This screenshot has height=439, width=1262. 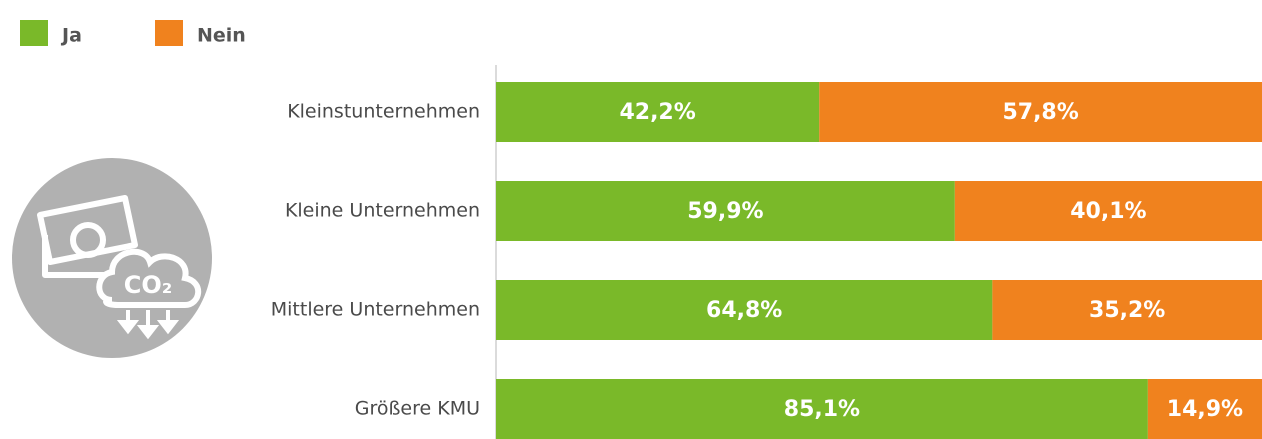 What do you see at coordinates (383, 112) in the screenshot?
I see `category-label: Kleinstunternehmen` at bounding box center [383, 112].